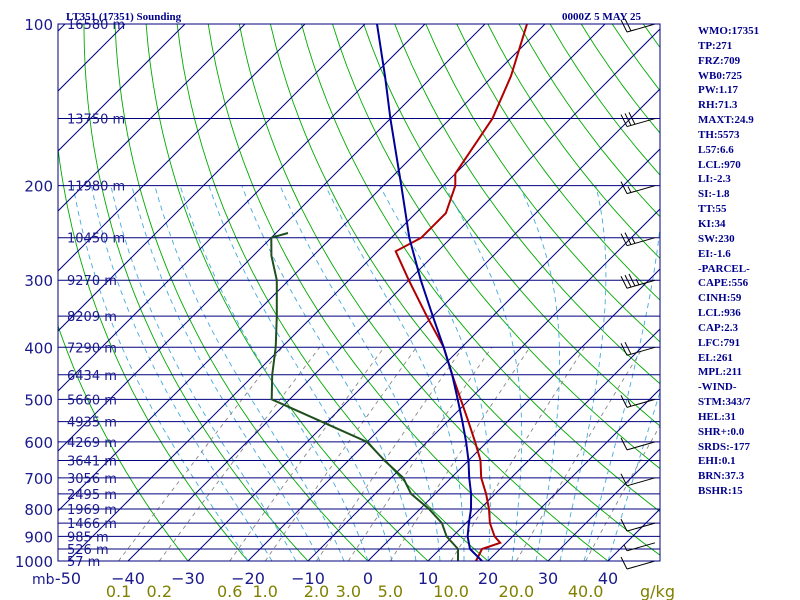  Describe the element at coordinates (38, 479) in the screenshot. I see `pressure-tick-label: 700` at that location.